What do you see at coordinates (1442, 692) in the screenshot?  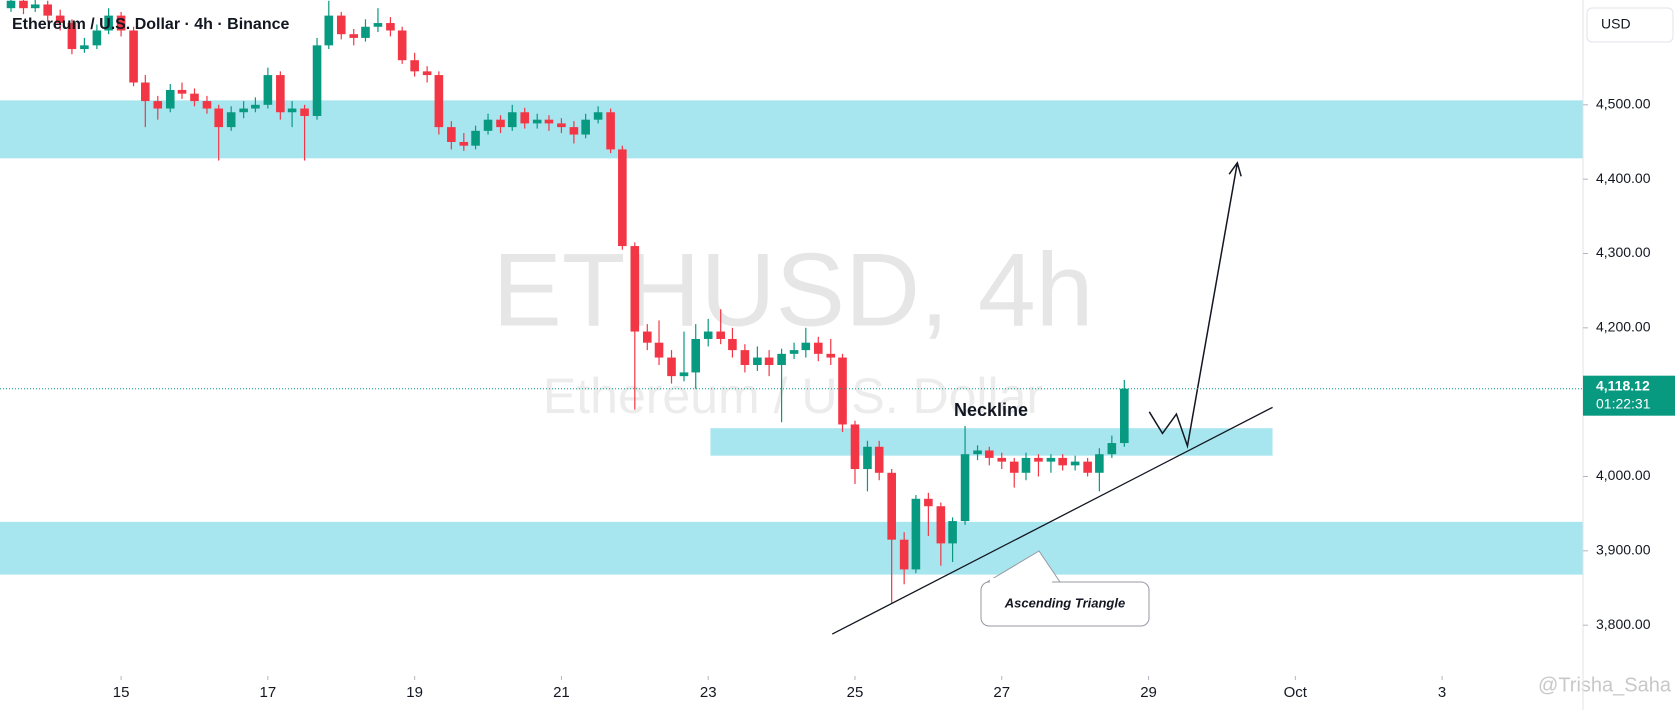 I see `x-tick-label: 3` at bounding box center [1442, 692].